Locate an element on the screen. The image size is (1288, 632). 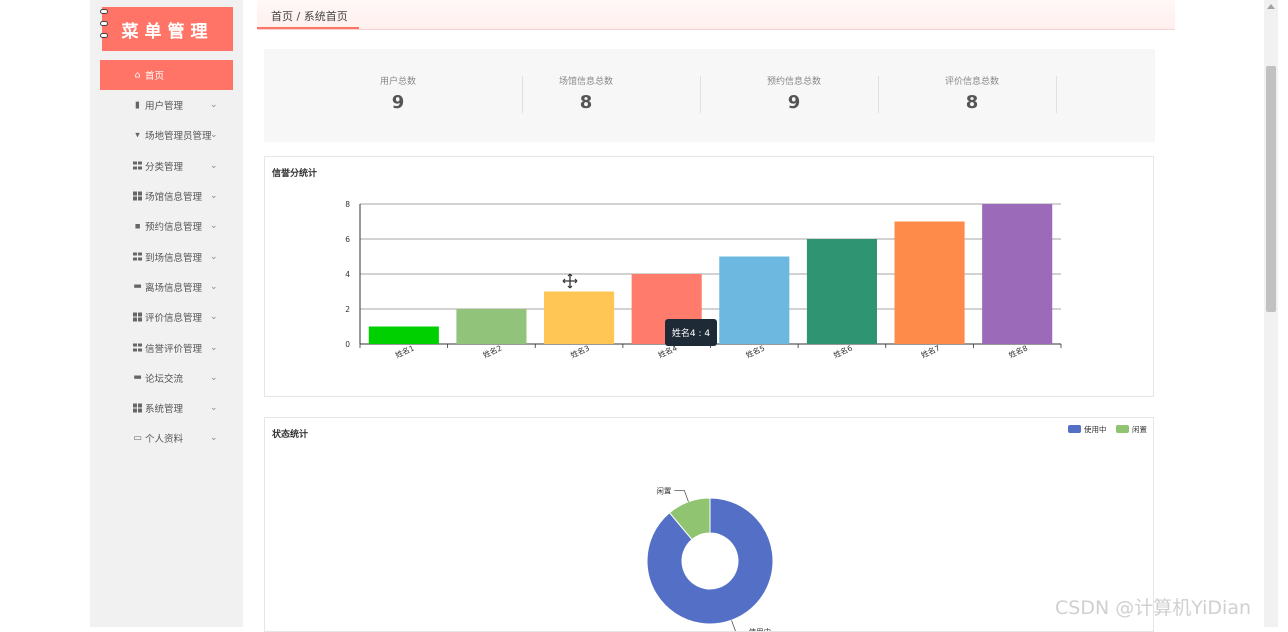
sidebar-title-text: 菜单管理 is located at coordinates (167, 31).